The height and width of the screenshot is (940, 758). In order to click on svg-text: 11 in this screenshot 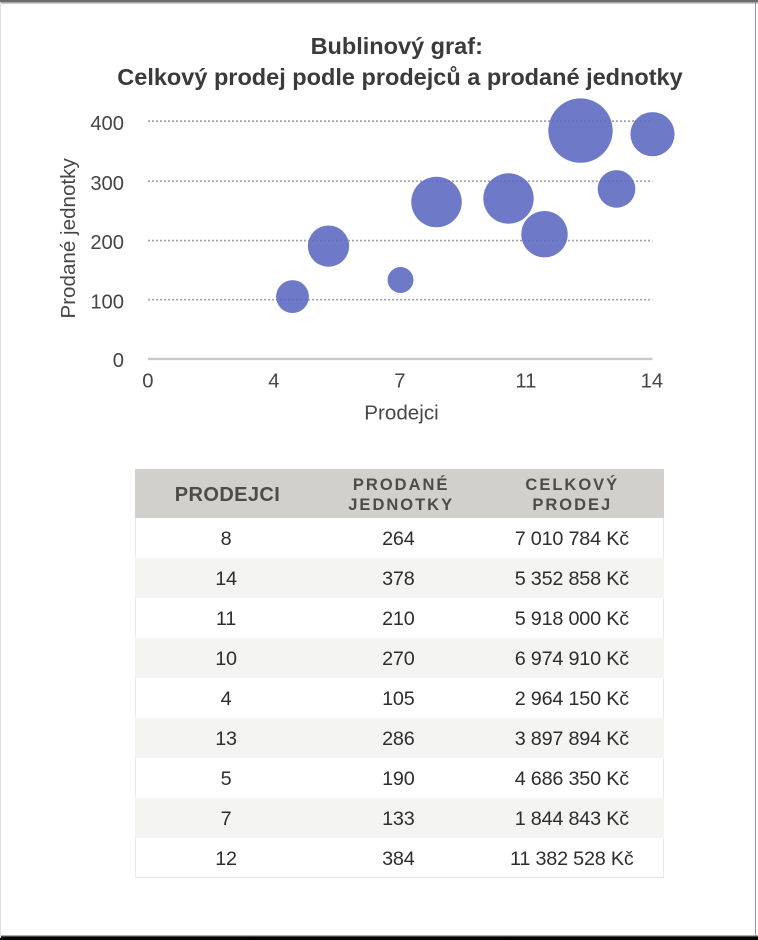, I will do `click(525, 381)`.